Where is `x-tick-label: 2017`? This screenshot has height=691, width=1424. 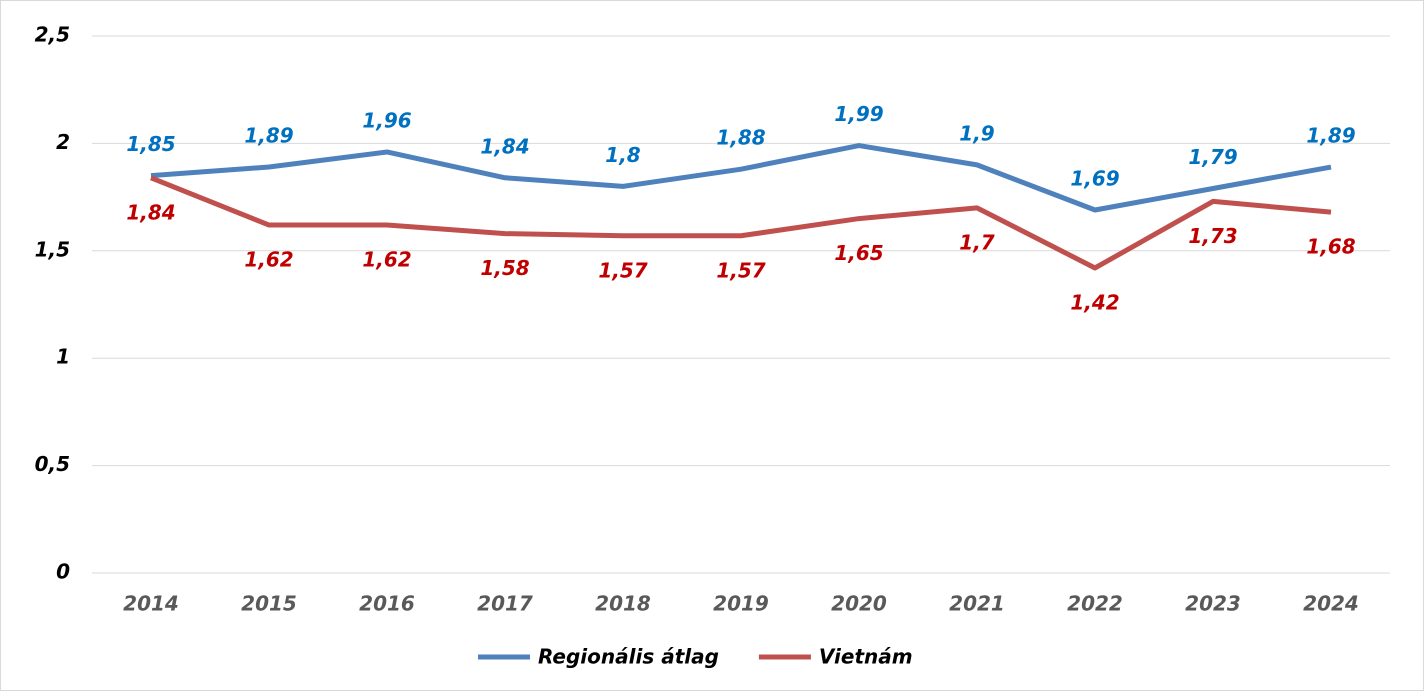
x-tick-label: 2017 is located at coordinates (505, 604).